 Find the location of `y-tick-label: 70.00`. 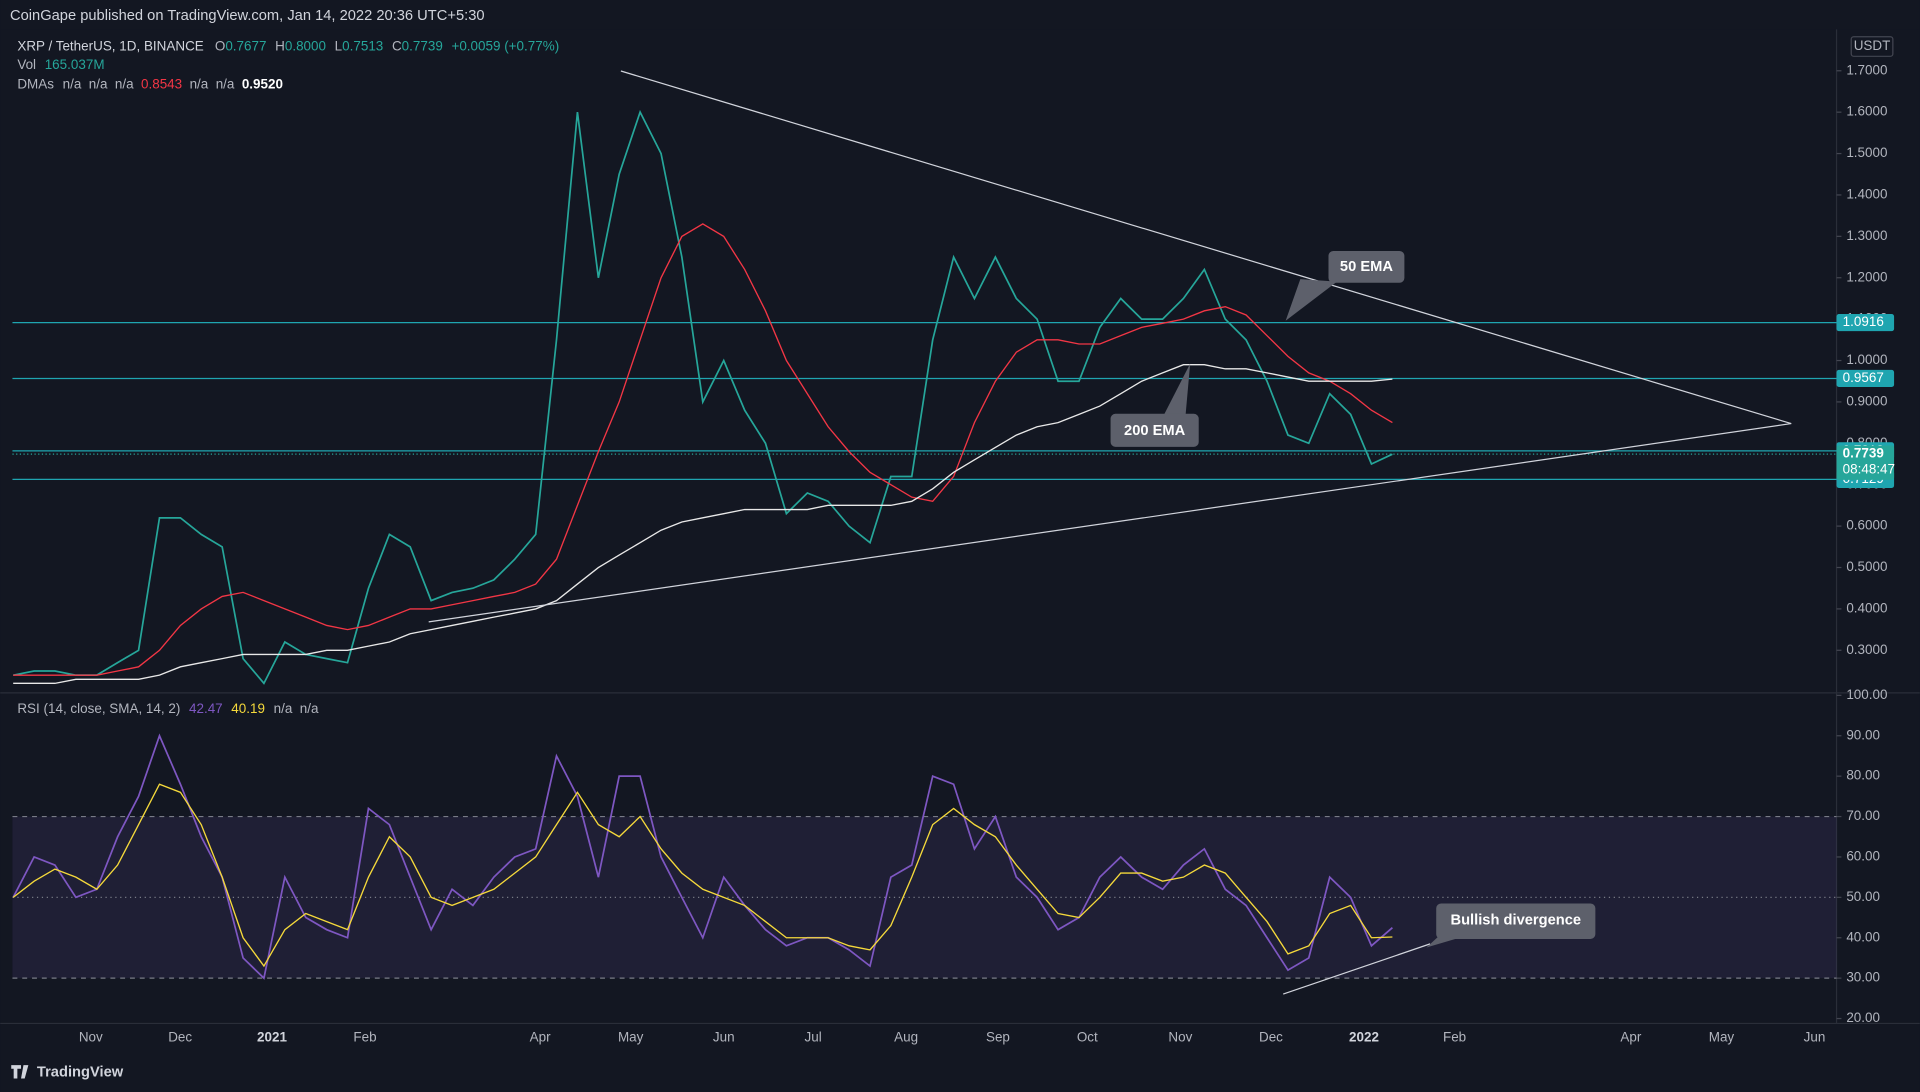

y-tick-label: 70.00 is located at coordinates (1863, 815).